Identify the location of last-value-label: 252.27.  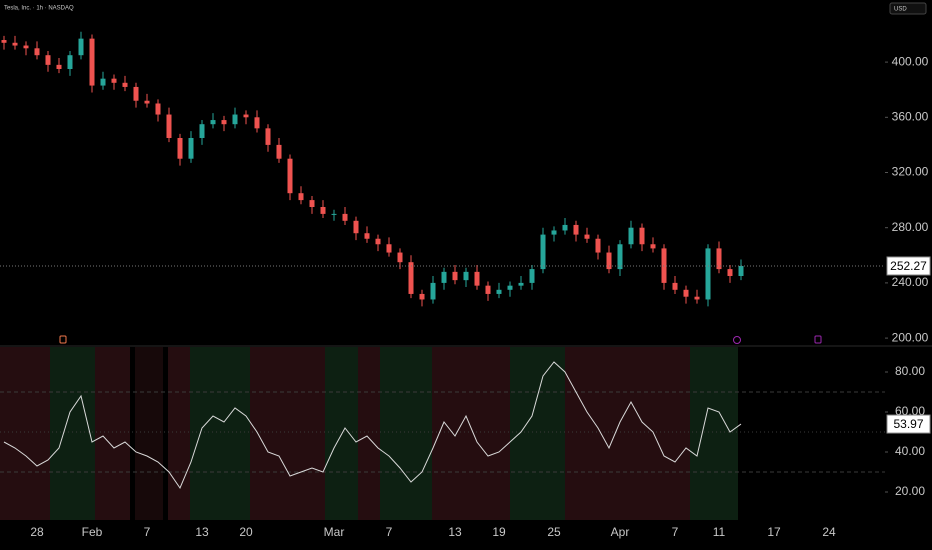
(908, 266).